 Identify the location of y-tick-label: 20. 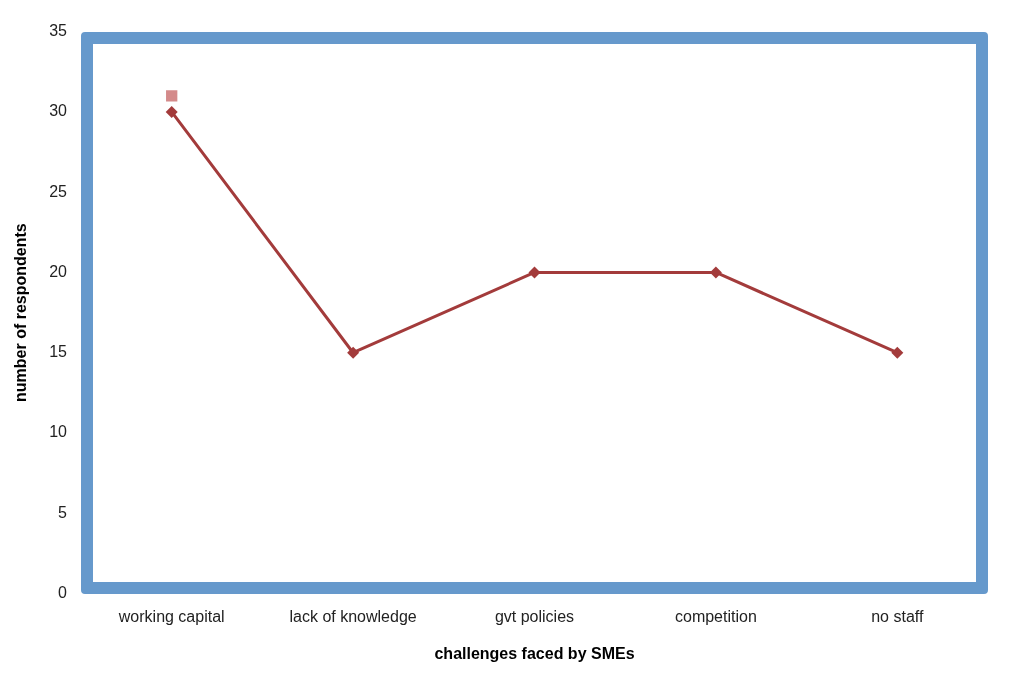
(58, 271).